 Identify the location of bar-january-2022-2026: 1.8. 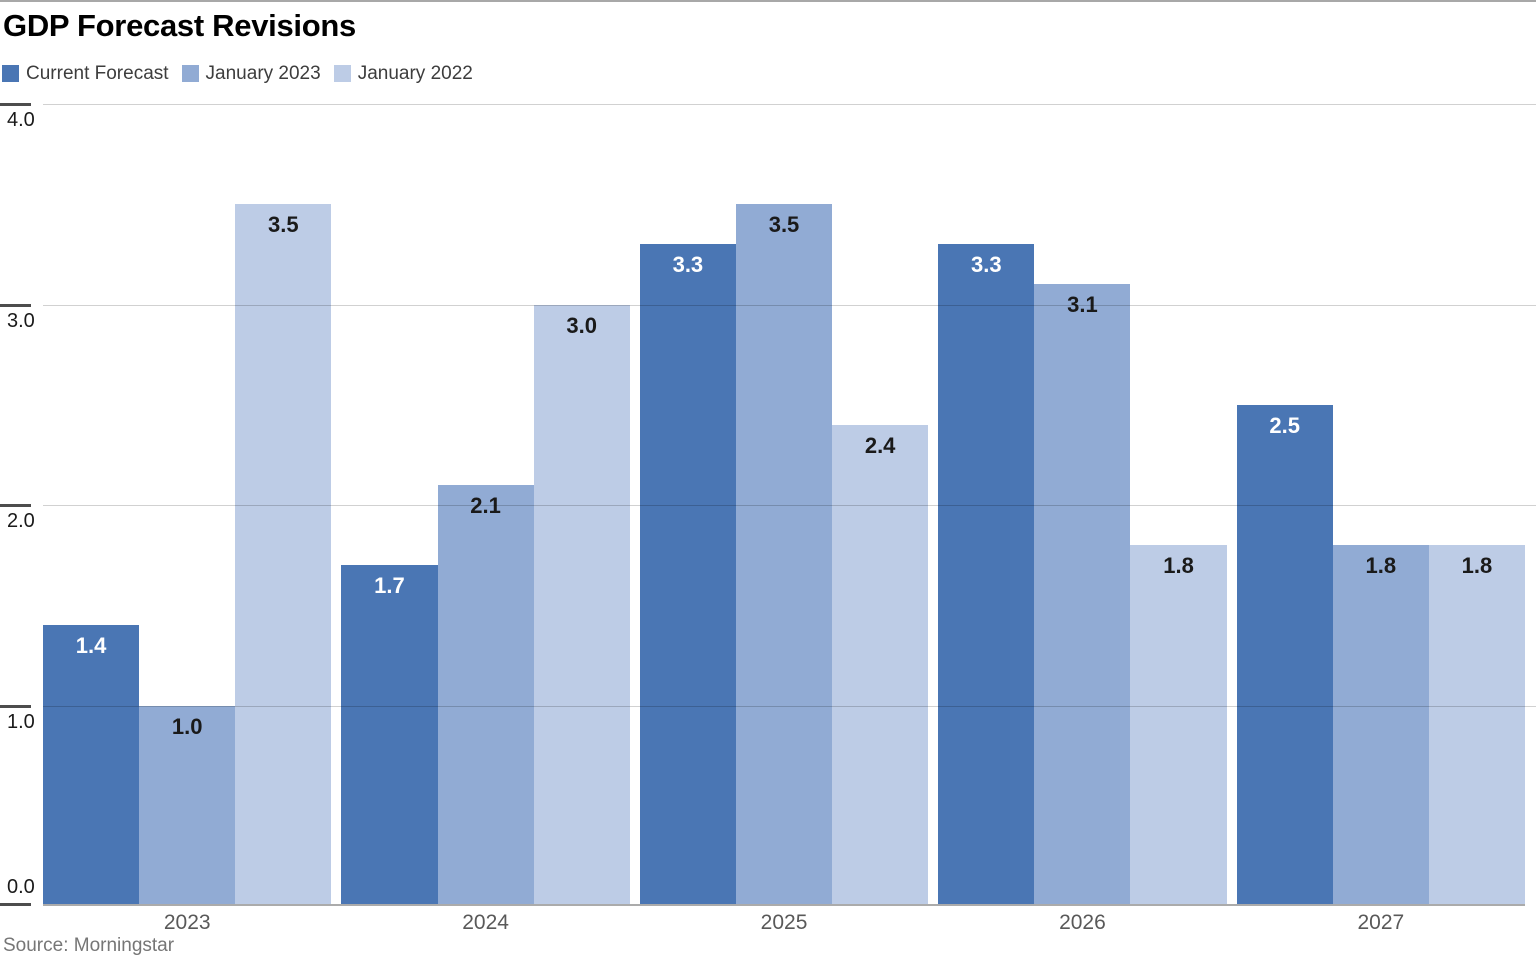
(1178, 725).